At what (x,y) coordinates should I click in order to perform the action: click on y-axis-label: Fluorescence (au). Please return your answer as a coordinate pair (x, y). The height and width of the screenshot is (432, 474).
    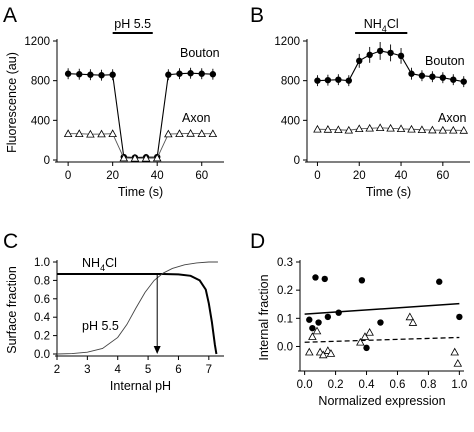
    Looking at the image, I should click on (12, 102).